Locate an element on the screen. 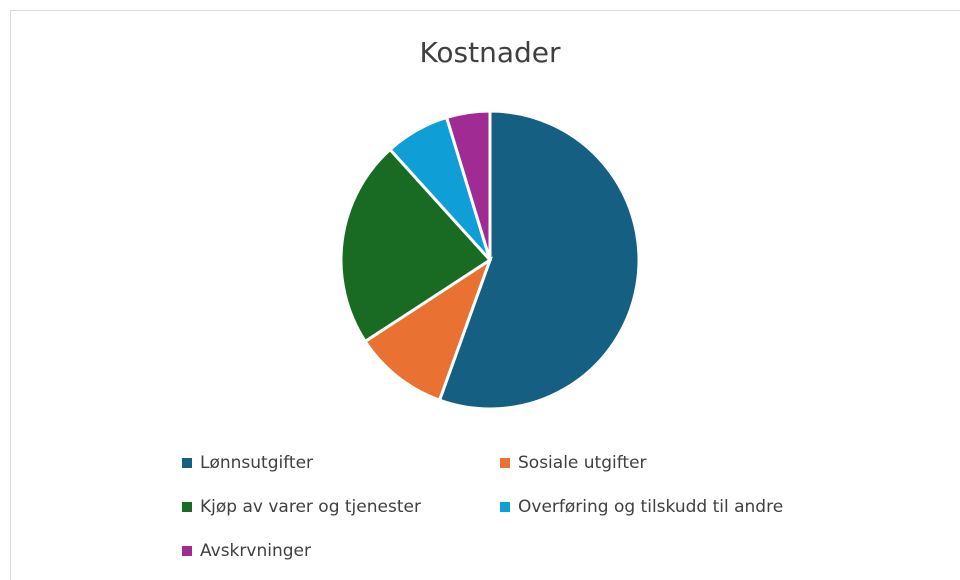  legend-label: Sosiale utgifter is located at coordinates (582, 463).